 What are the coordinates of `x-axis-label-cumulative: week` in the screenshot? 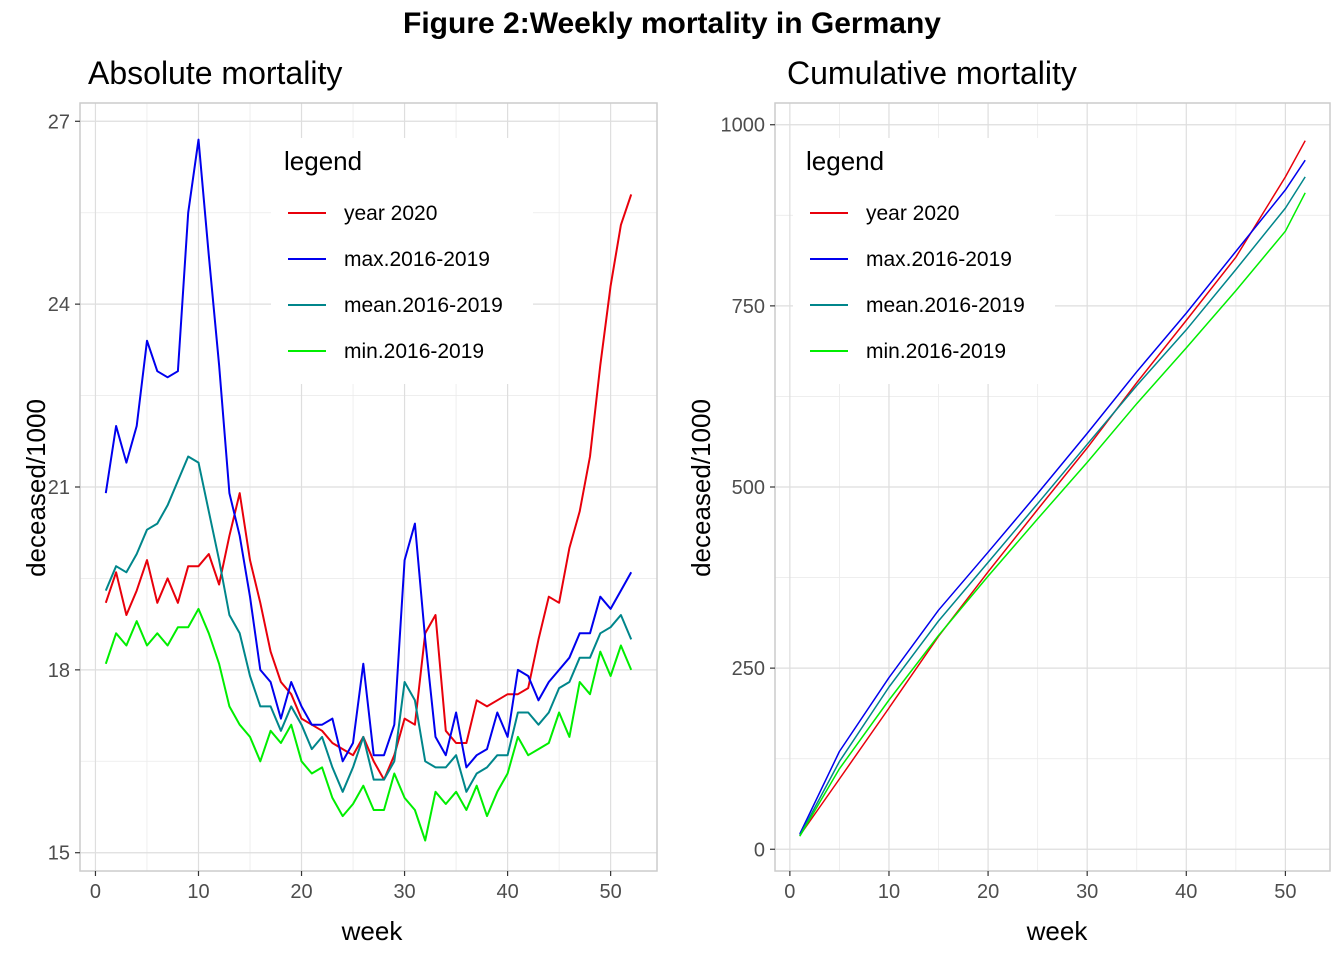 It's located at (1057, 931).